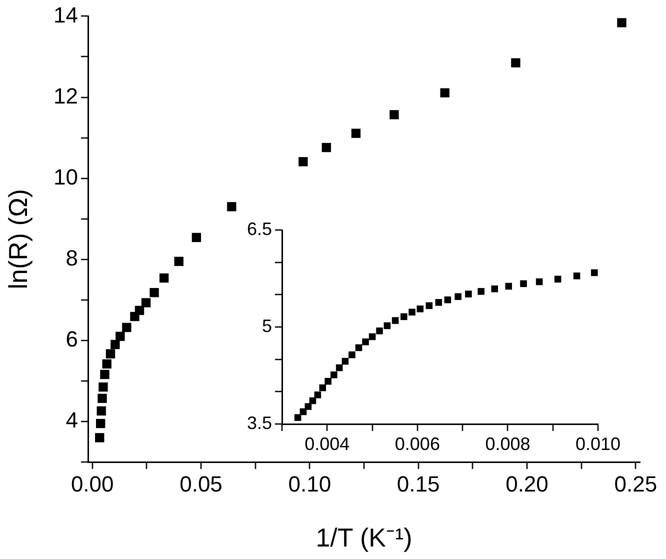 The width and height of the screenshot is (666, 559). Describe the element at coordinates (66, 95) in the screenshot. I see `y-tick-label: 12` at that location.